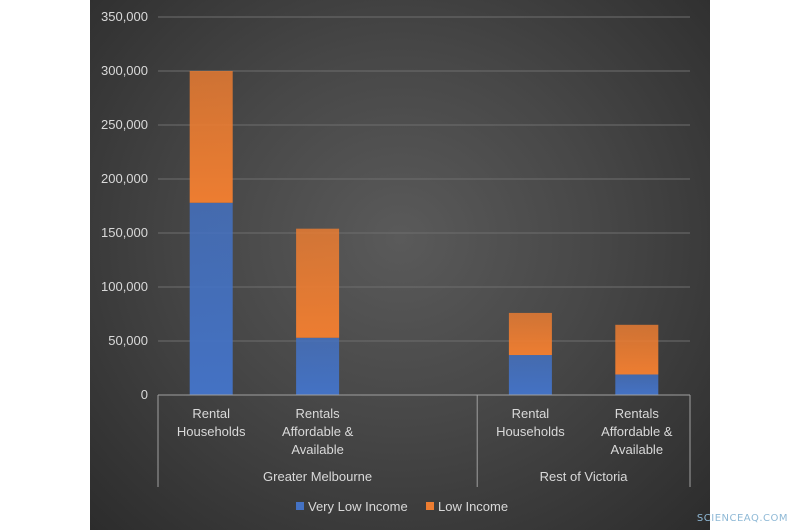  Describe the element at coordinates (124, 286) in the screenshot. I see `y-tick-label: 100,000` at that location.